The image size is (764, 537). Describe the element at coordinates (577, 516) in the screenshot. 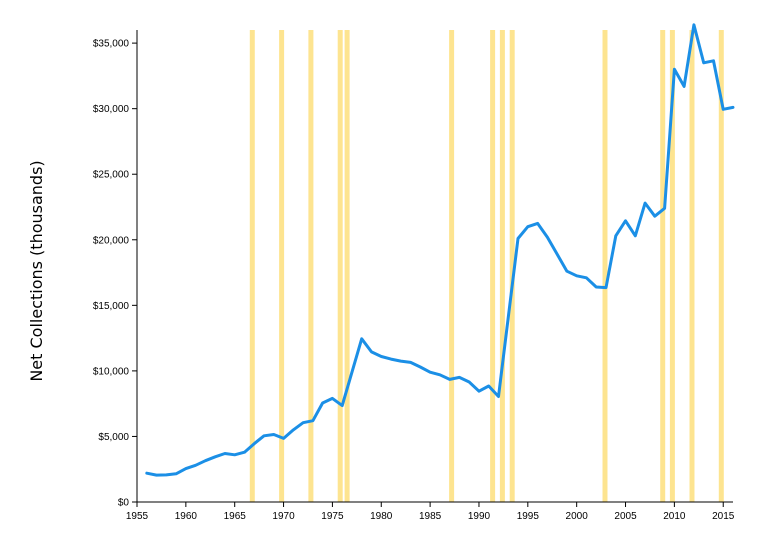

I see `x-tick-label: 2000` at that location.